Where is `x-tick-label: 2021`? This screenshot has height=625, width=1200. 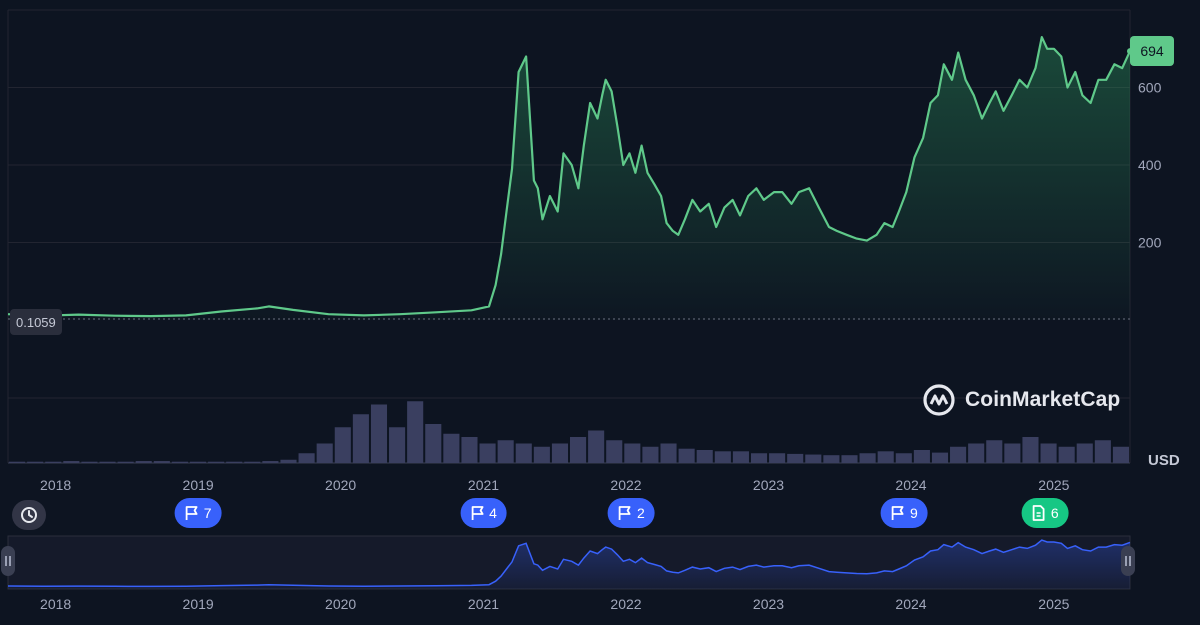
x-tick-label: 2021 is located at coordinates (483, 485).